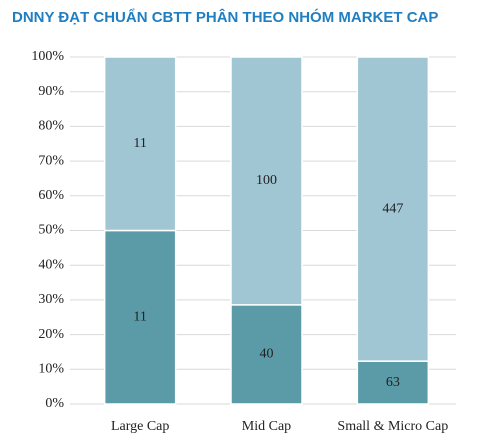 The width and height of the screenshot is (486, 446). What do you see at coordinates (47, 56) in the screenshot?
I see `y-tick-label: 100%` at bounding box center [47, 56].